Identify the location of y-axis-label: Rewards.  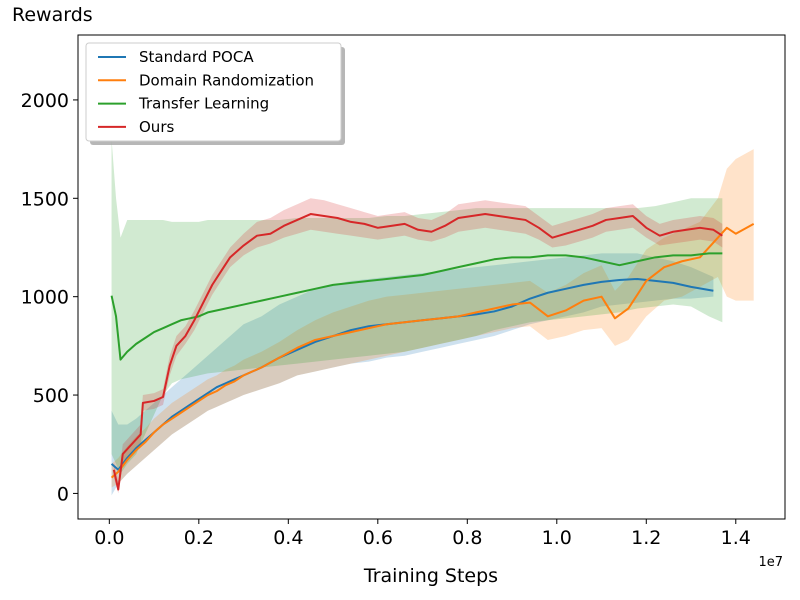
(52, 15).